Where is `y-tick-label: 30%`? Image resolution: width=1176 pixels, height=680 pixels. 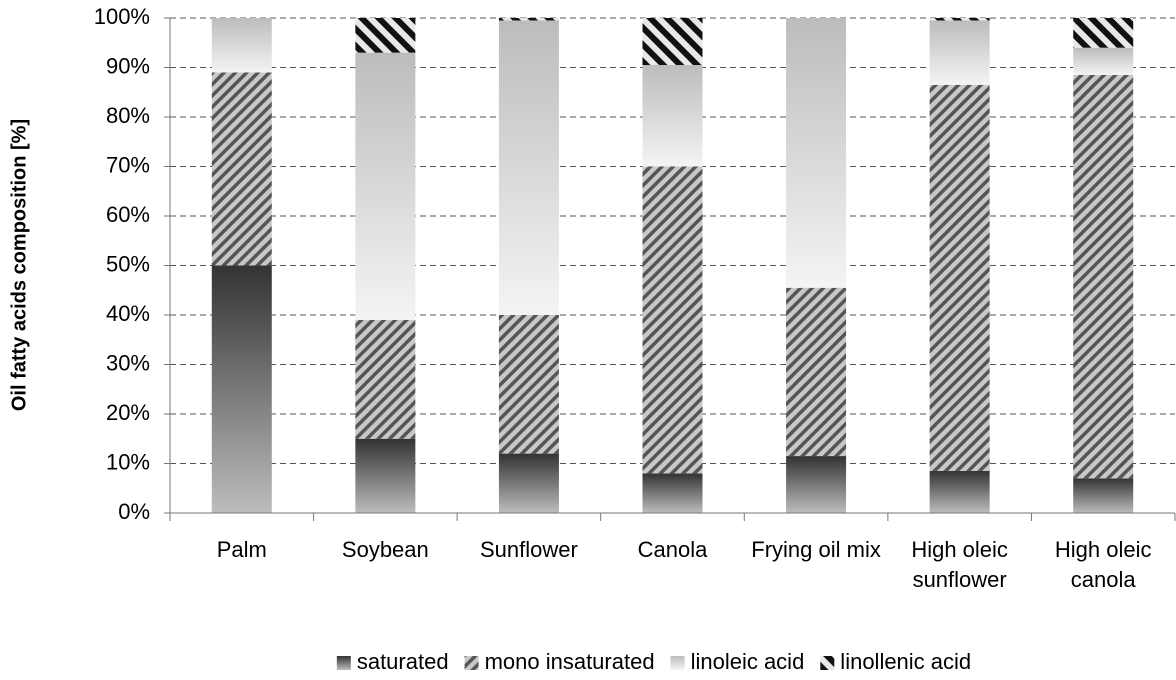 y-tick-label: 30% is located at coordinates (128, 362).